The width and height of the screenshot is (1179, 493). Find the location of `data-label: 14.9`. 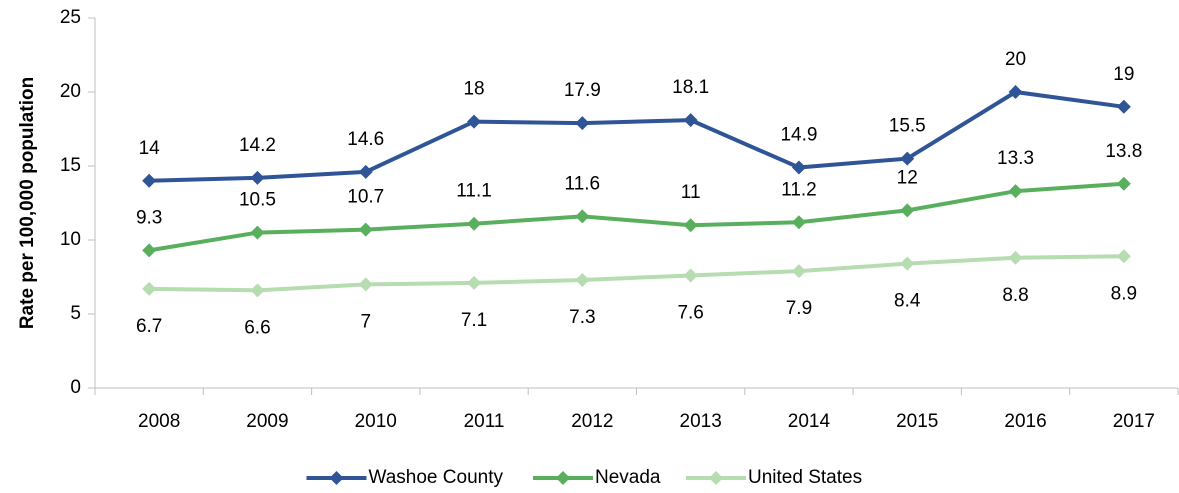

data-label: 14.9 is located at coordinates (798, 134).